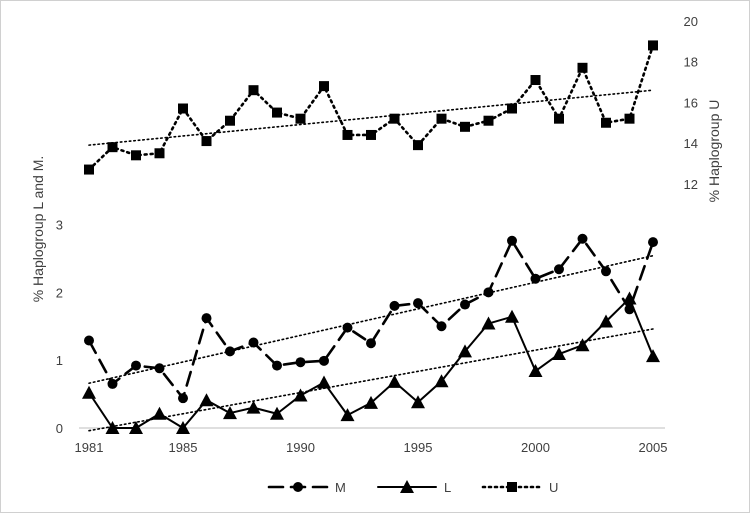  What do you see at coordinates (340, 487) in the screenshot?
I see `legend-label-m: M` at bounding box center [340, 487].